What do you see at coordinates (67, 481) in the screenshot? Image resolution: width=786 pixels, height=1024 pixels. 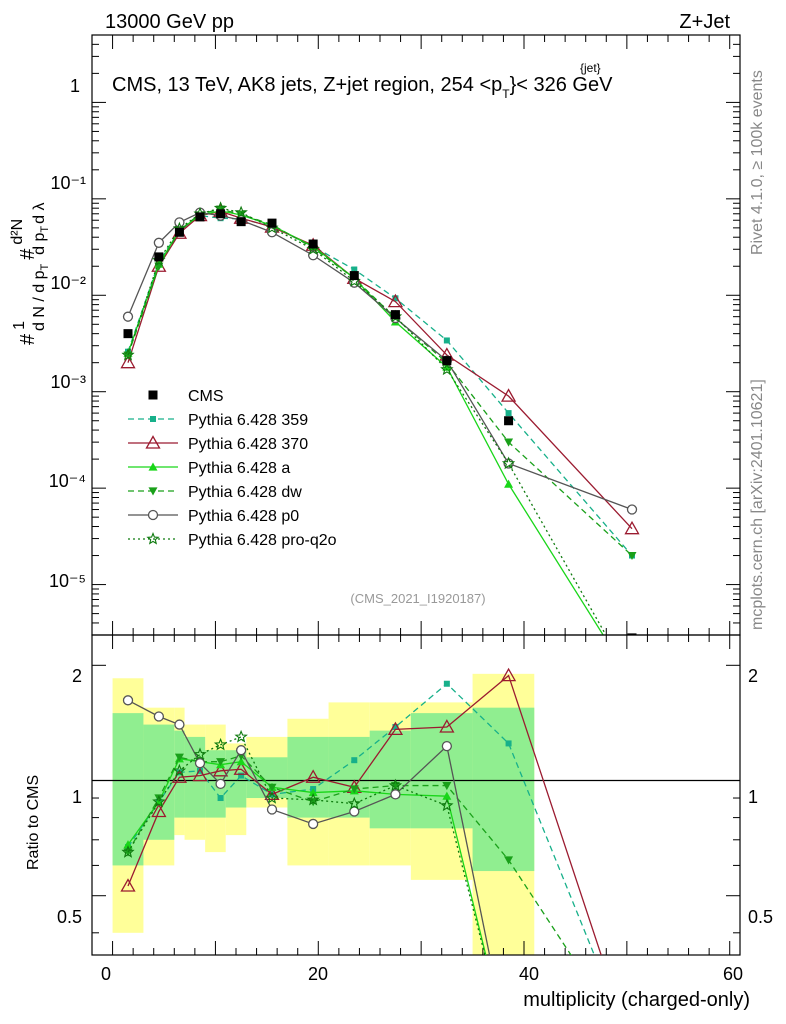 I see `y-tick-label: 10⁻⁴` at bounding box center [67, 481].